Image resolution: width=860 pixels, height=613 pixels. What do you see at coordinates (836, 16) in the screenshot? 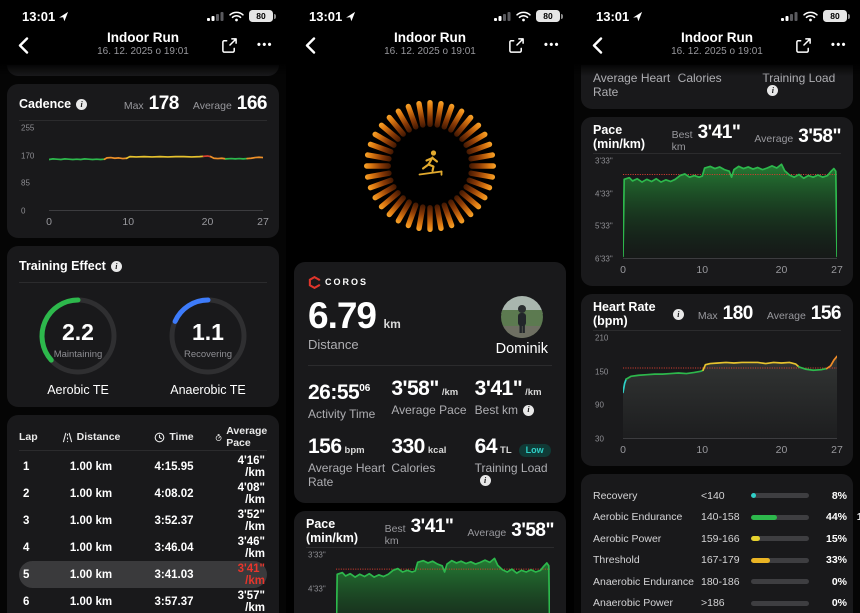
I see `battery-icon: 80` at bounding box center [836, 16].